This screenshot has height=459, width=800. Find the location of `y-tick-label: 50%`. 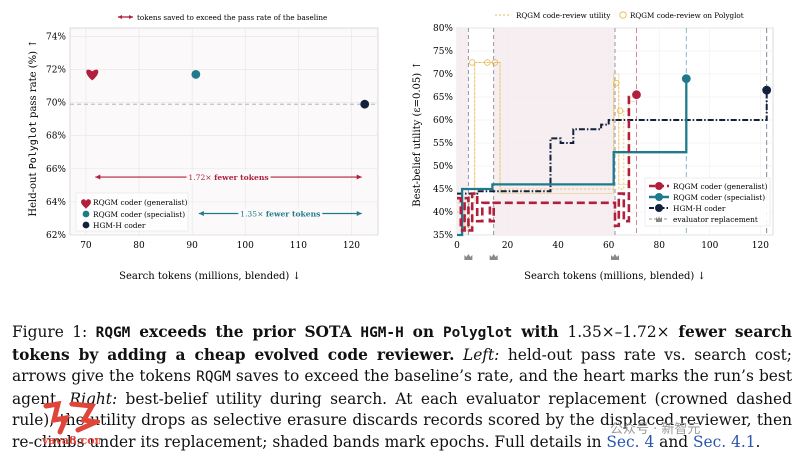

y-tick-label: 50% is located at coordinates (443, 167).